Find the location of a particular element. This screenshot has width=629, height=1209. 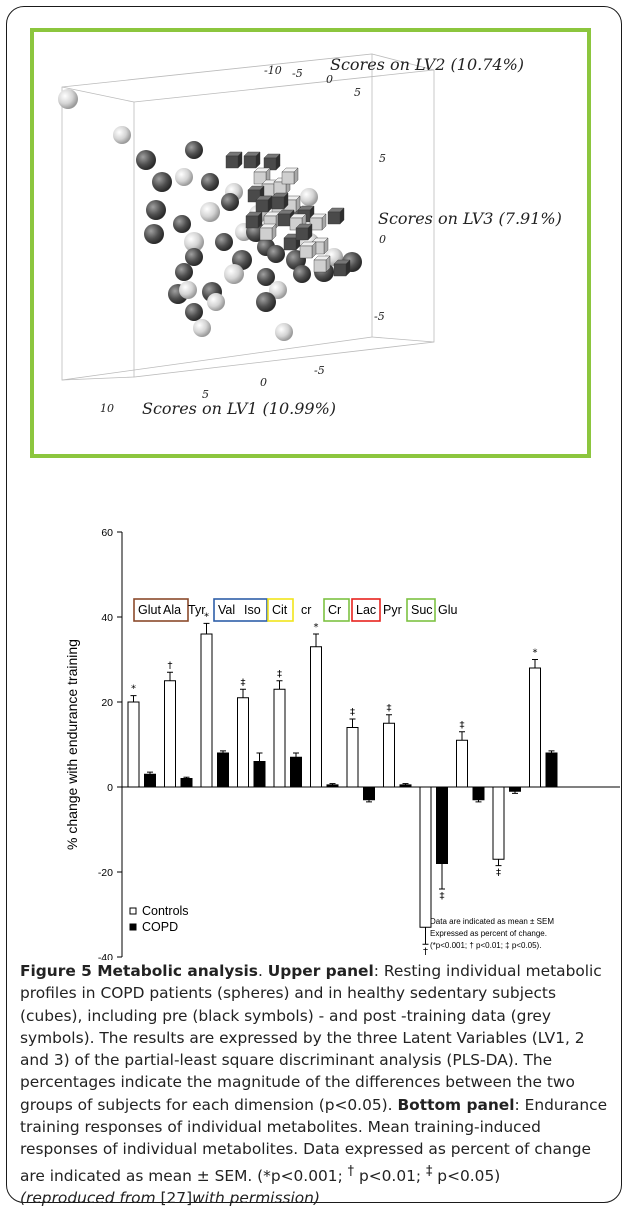

lv2-tick: -5 is located at coordinates (297, 73).